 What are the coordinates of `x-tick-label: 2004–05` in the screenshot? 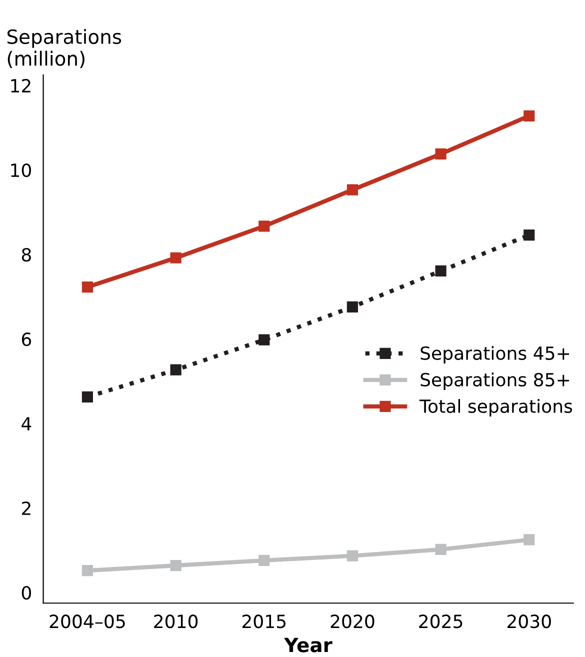 It's located at (87, 621).